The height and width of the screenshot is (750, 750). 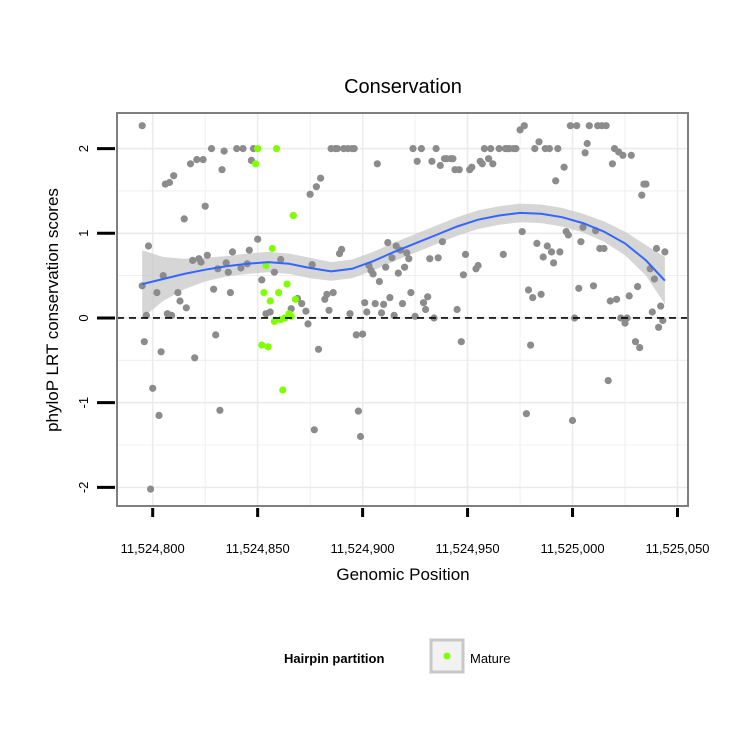 I want to click on legend-key-mature-point, so click(x=447, y=656).